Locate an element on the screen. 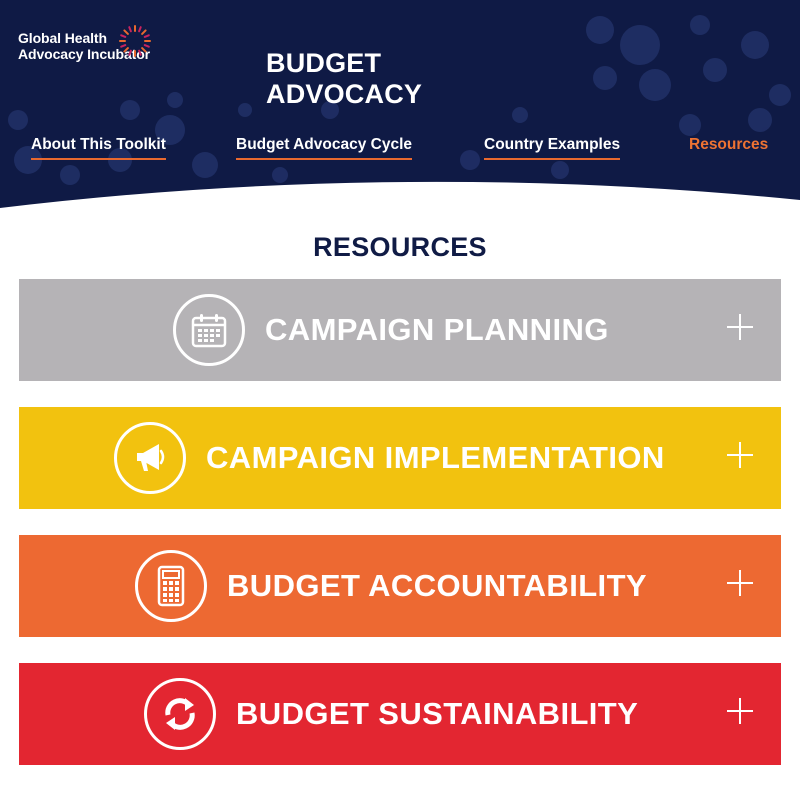 The width and height of the screenshot is (800, 800). page-title: RESOURCES is located at coordinates (400, 247).